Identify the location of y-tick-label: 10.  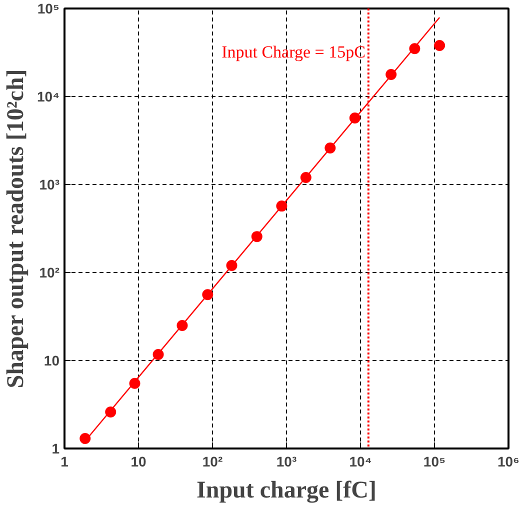
(52, 360).